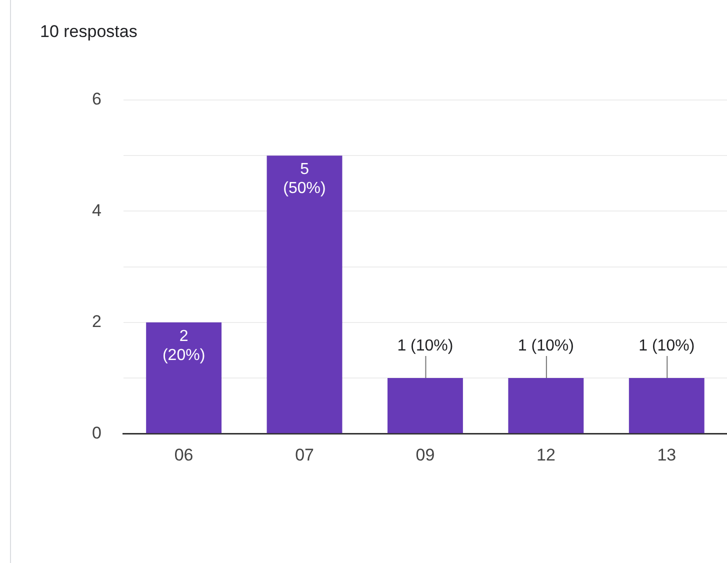 Image resolution: width=727 pixels, height=563 pixels. I want to click on y-tick-label: 6, so click(97, 99).